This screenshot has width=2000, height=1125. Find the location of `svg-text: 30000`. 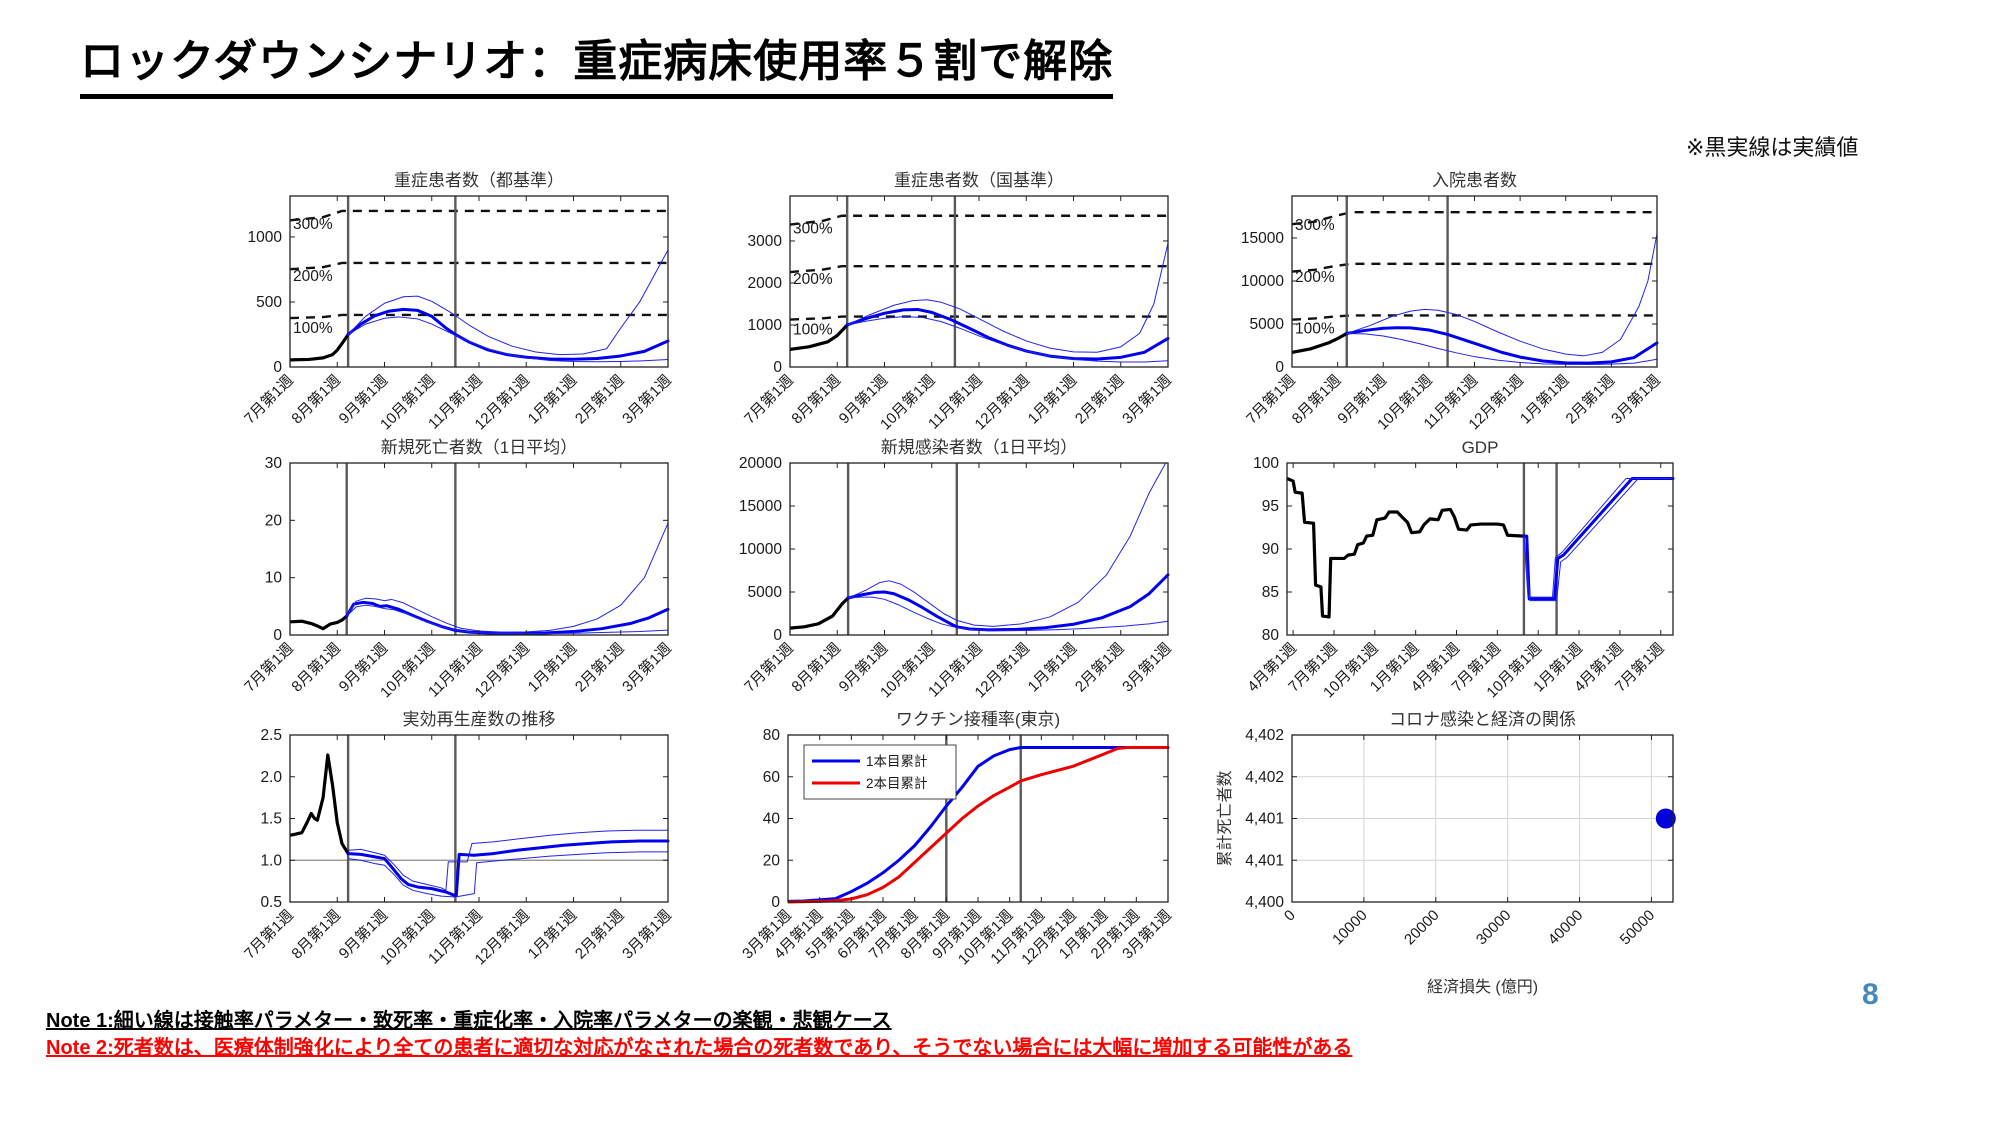

svg-text: 30000 is located at coordinates (1494, 928).